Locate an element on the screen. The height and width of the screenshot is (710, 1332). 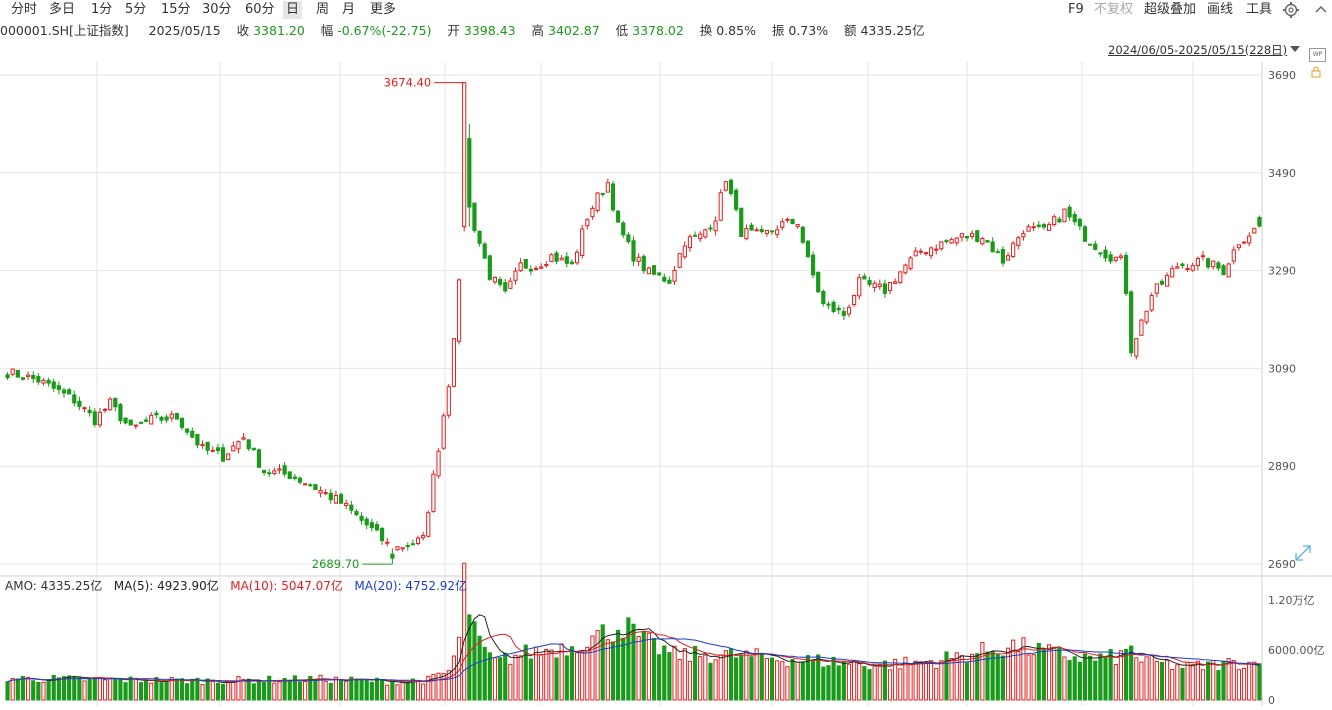
wp-icon: WP is located at coordinates (1317, 55).